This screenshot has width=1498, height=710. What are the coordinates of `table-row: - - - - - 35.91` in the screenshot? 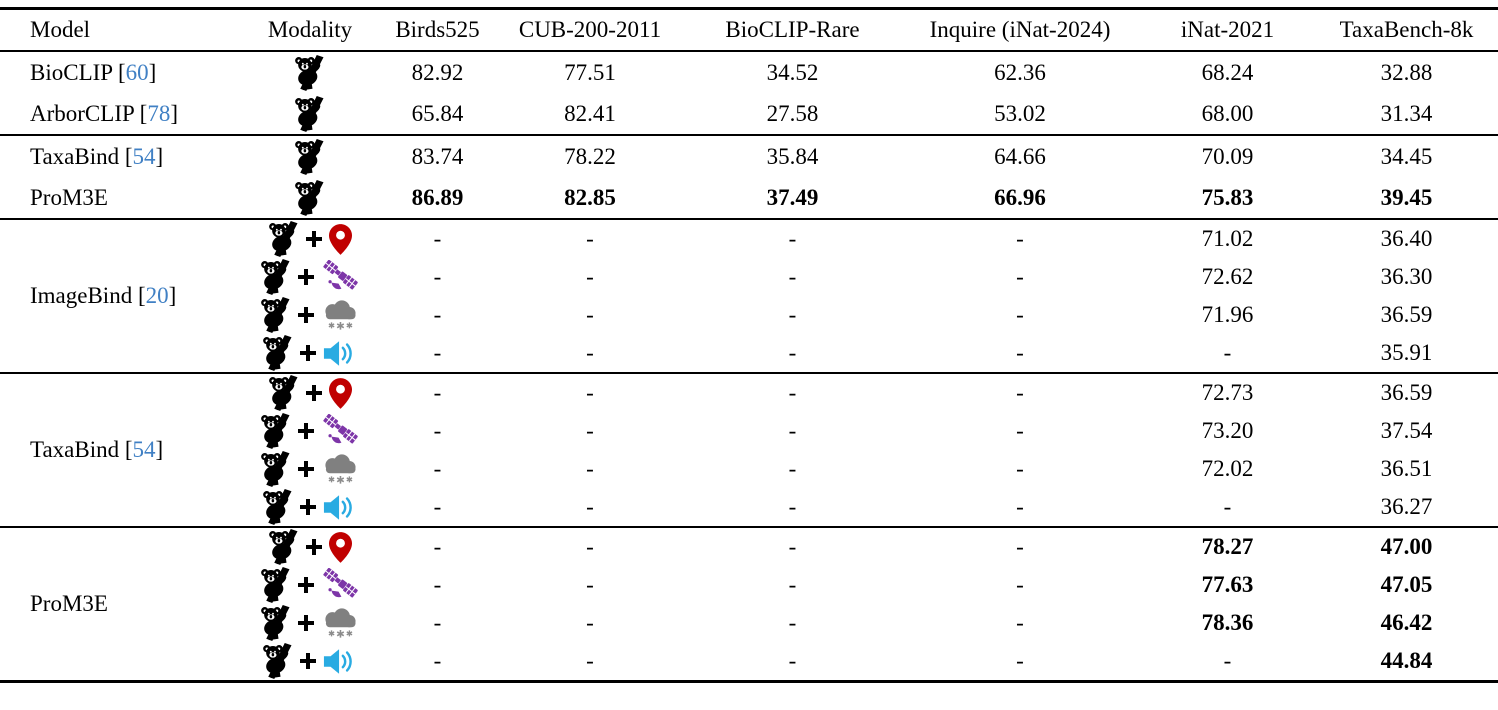 It's located at (749, 353).